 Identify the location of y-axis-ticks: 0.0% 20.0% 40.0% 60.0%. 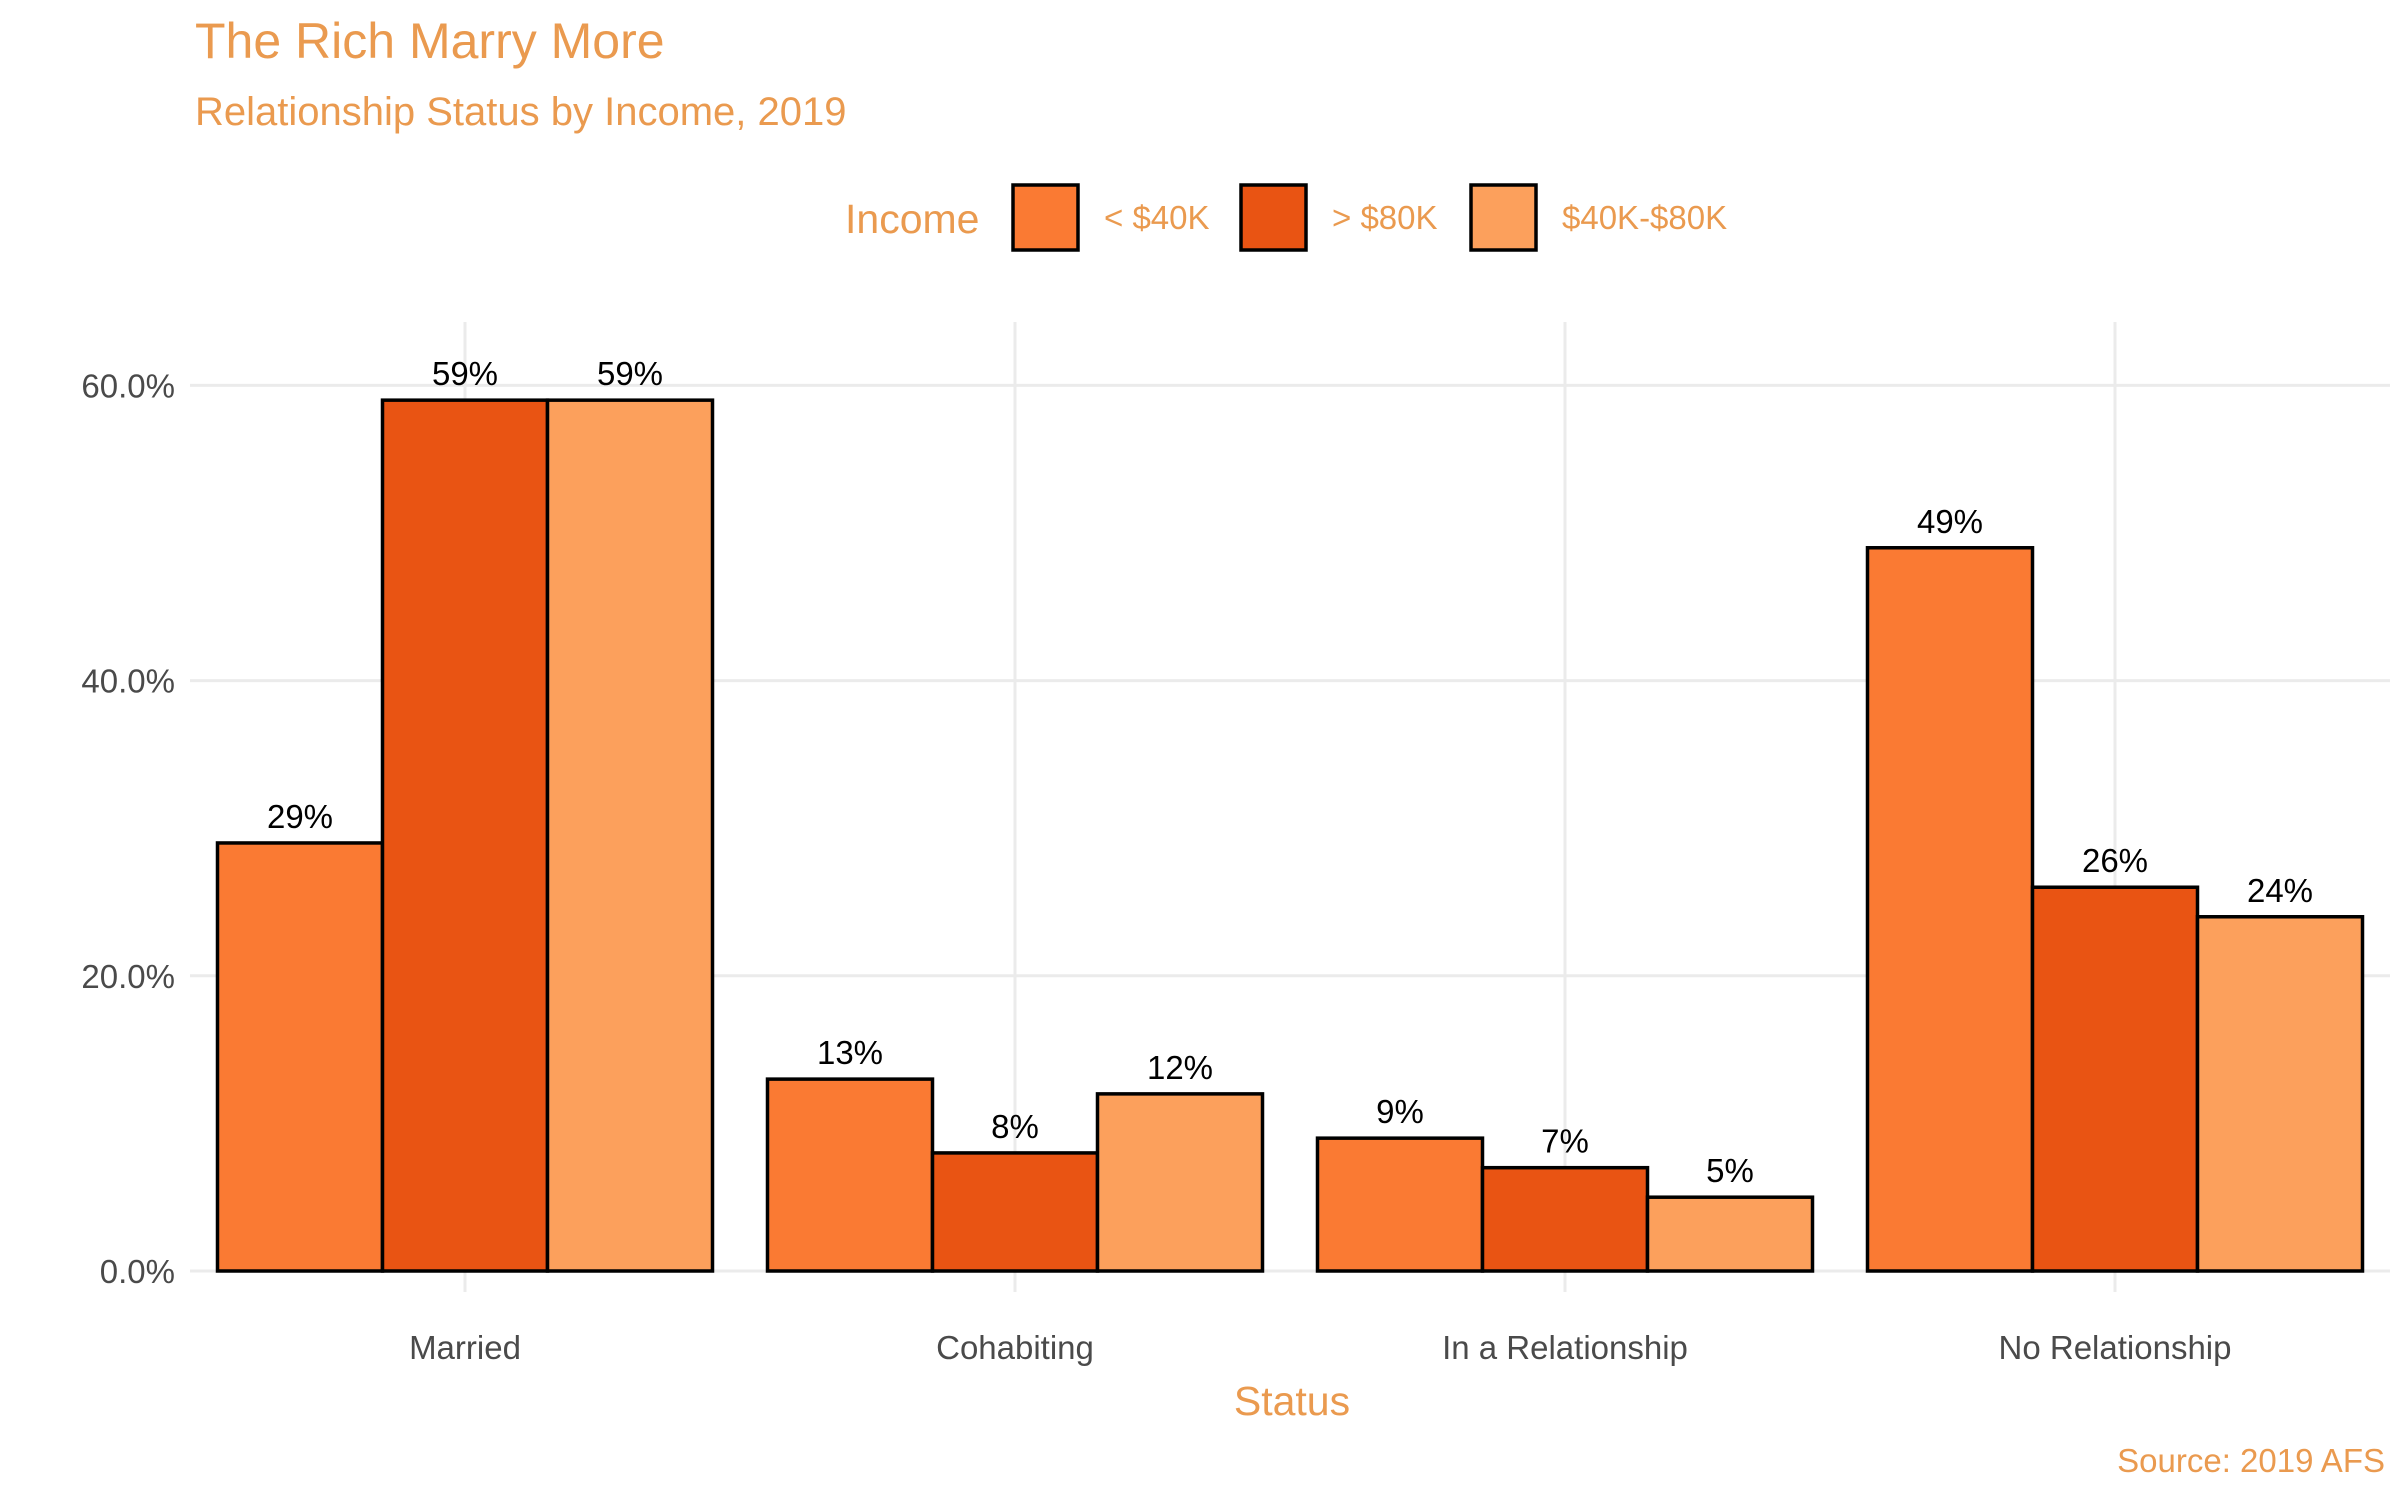
(128, 828).